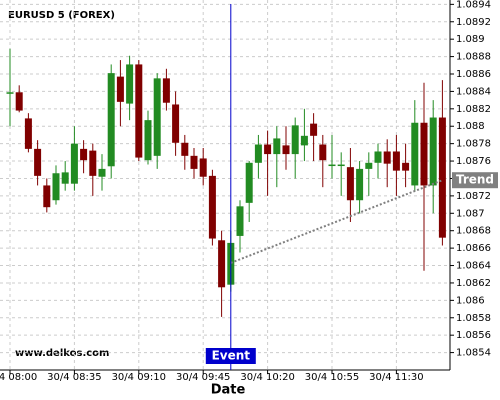 This screenshot has height=400, width=500. I want to click on y-tick-label: 1.0856, so click(473, 335).